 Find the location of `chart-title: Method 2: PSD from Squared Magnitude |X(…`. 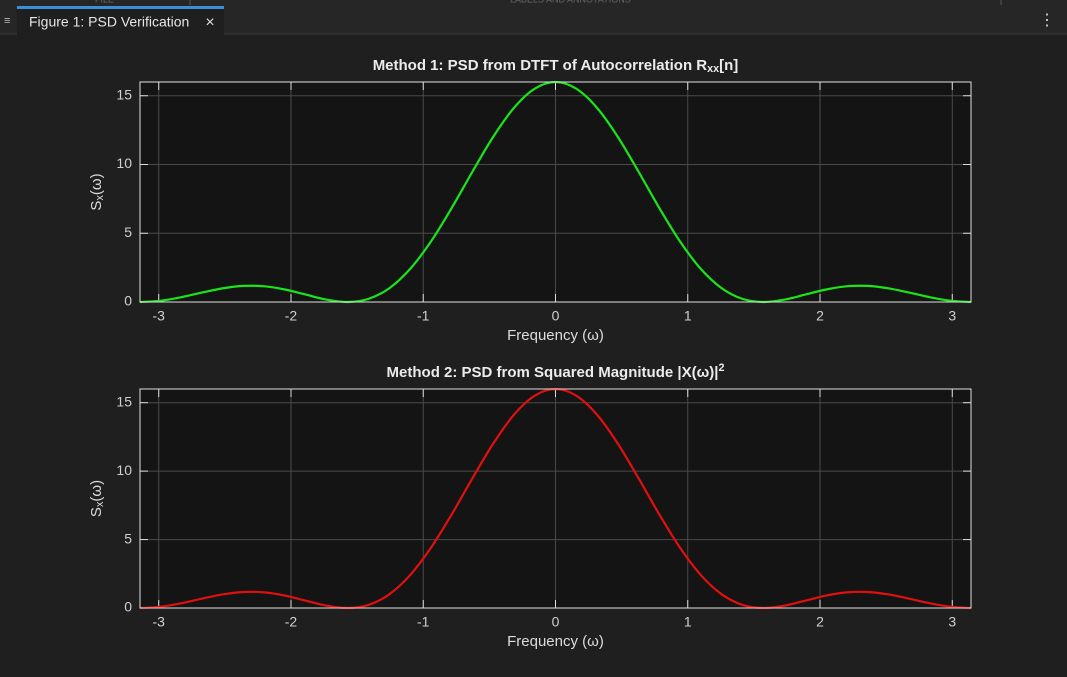

chart-title: Method 2: PSD from Squared Magnitude |X(… is located at coordinates (556, 371).